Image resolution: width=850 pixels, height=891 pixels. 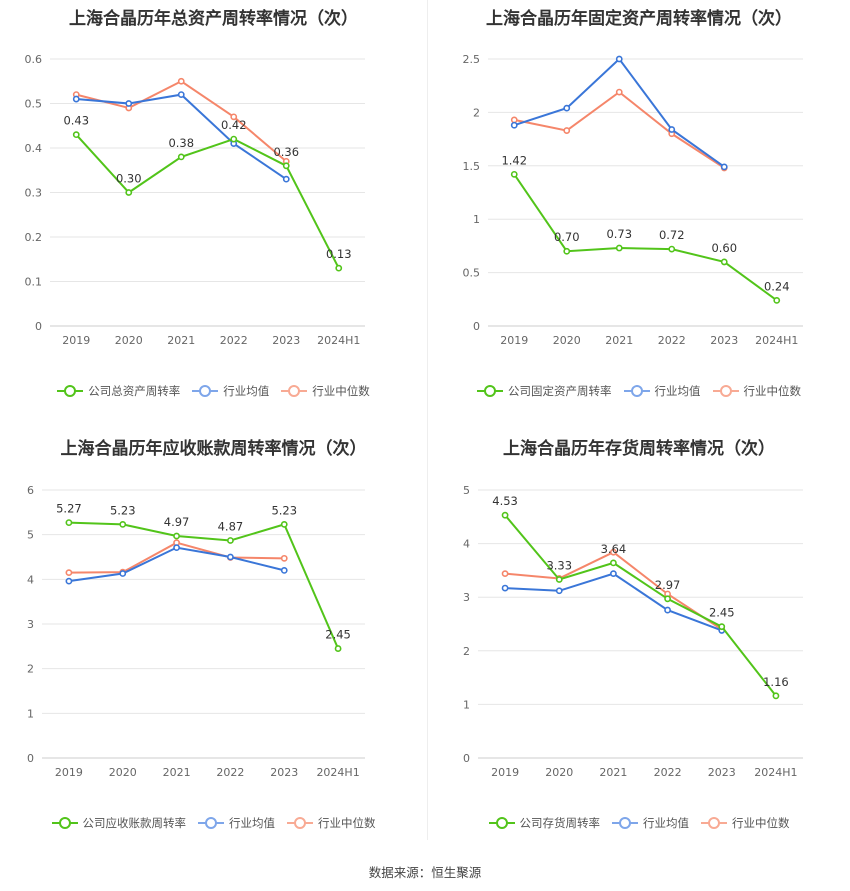 What do you see at coordinates (544, 391) in the screenshot?
I see `legend-item-company: 公司固定资产周转率` at bounding box center [544, 391].